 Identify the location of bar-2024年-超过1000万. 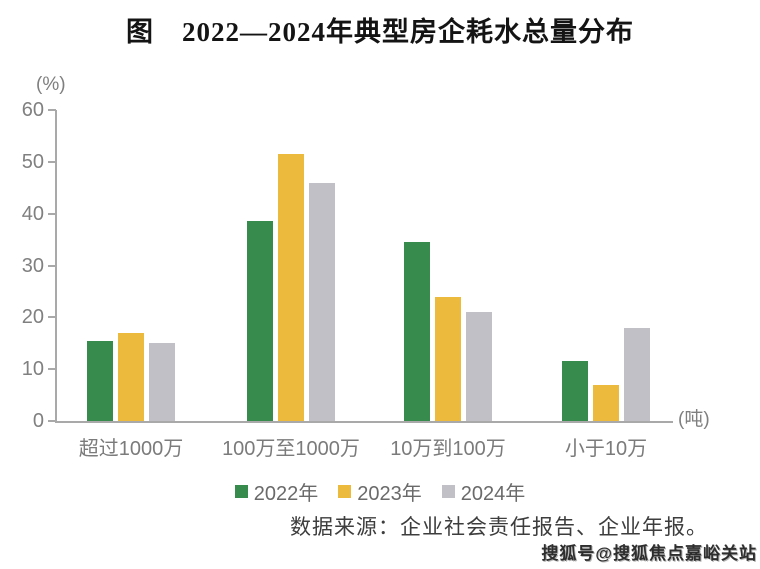
(162, 382).